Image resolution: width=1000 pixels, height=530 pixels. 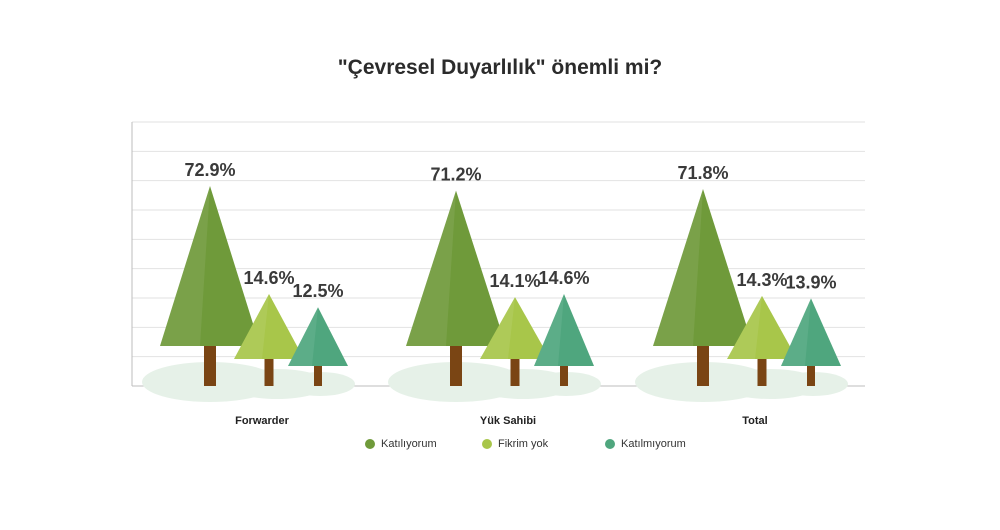 I want to click on category-label: Yük Sahibi, so click(x=508, y=421).